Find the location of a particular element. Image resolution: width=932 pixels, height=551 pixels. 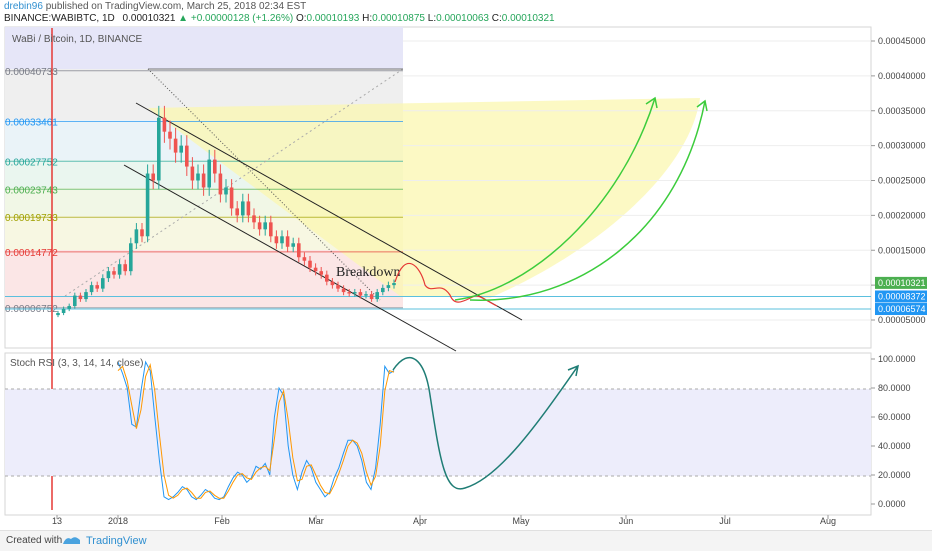

low-value: 0.00010063 is located at coordinates (462, 18).